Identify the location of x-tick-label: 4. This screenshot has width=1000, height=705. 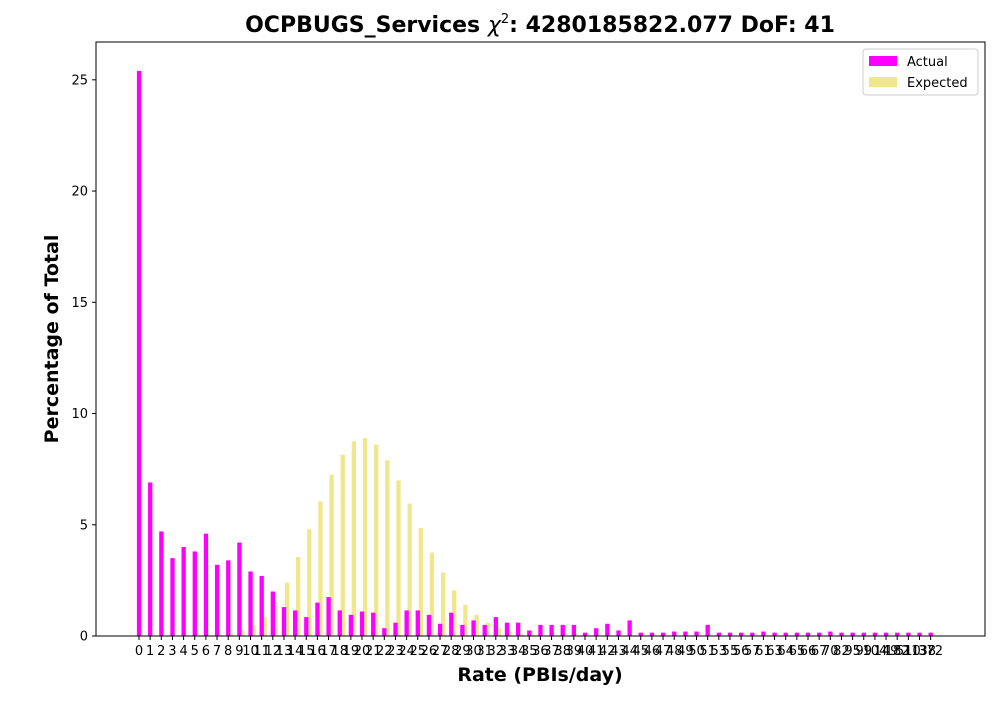
(183, 651).